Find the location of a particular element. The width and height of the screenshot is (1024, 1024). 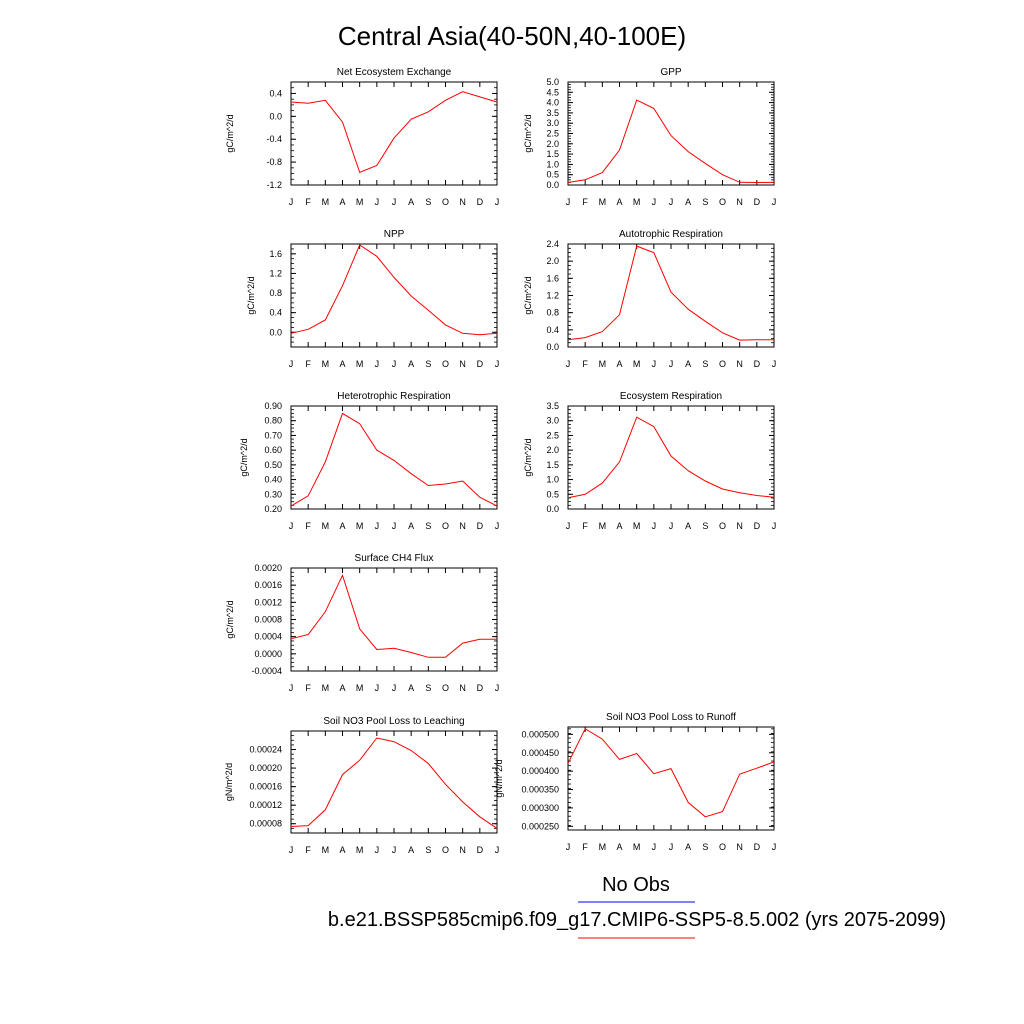

y-tick-label: 2.0 is located at coordinates (552, 450).